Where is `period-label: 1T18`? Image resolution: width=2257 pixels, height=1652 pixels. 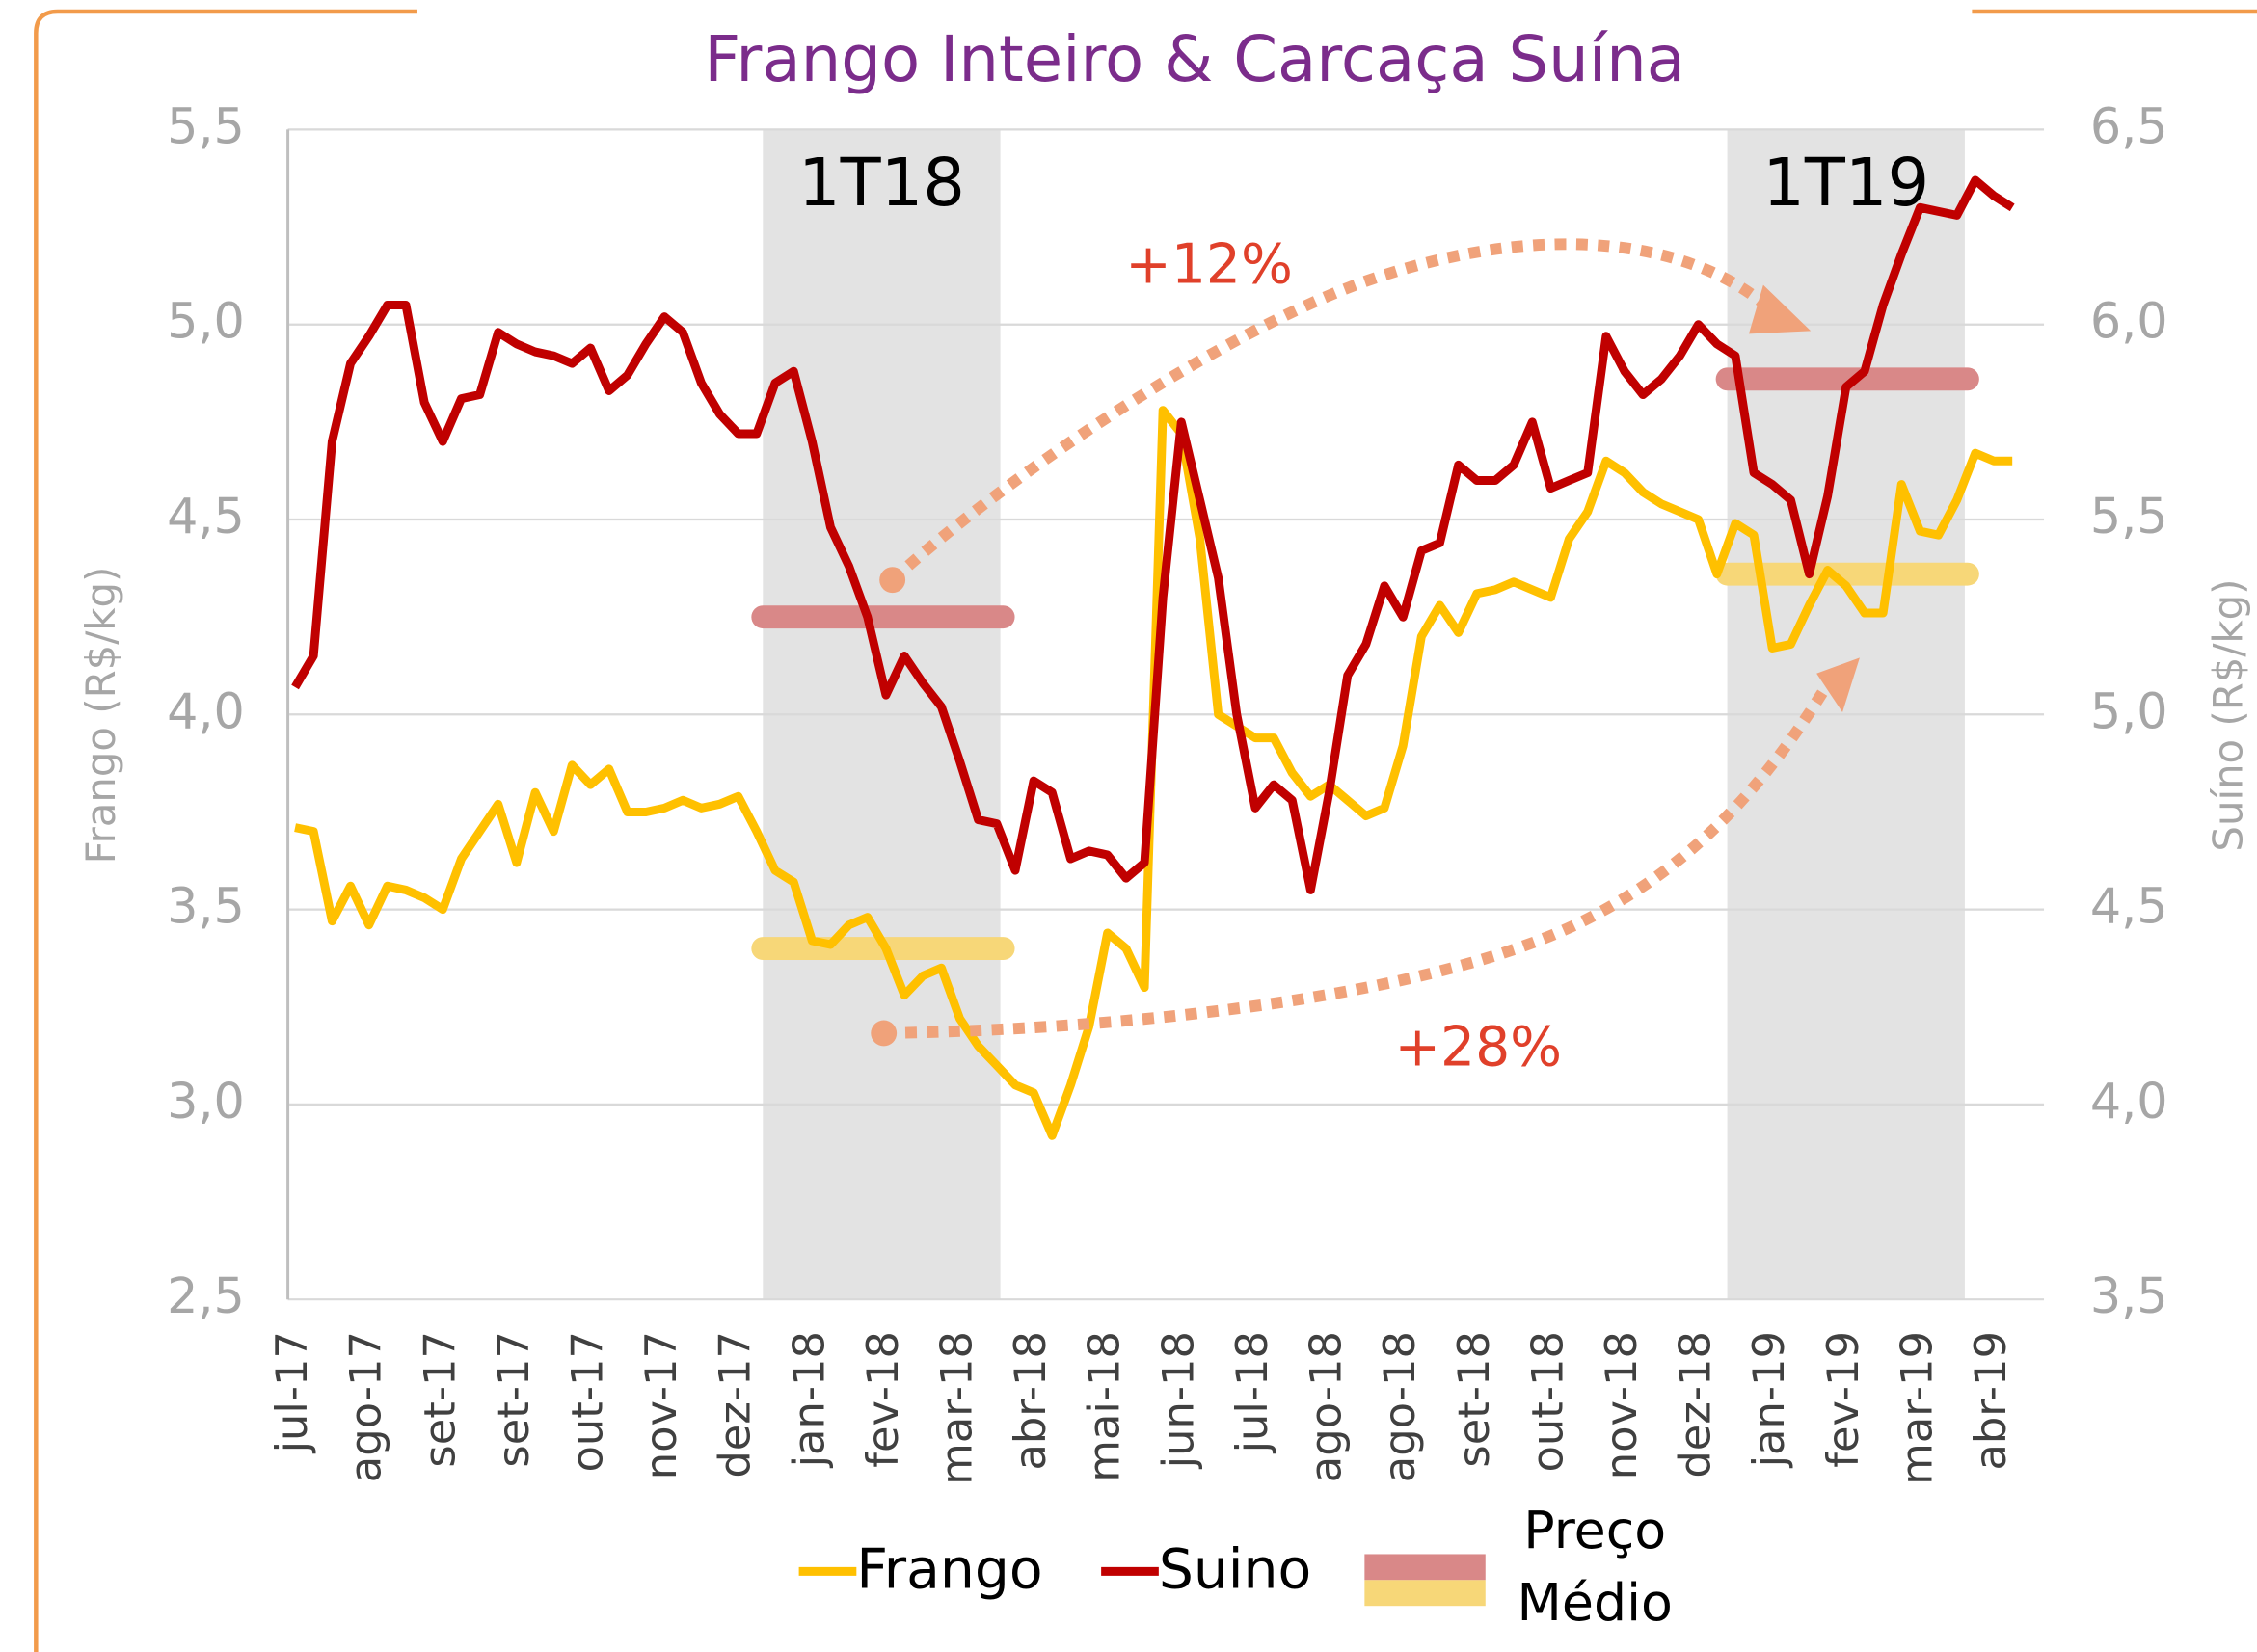 period-label: 1T18 is located at coordinates (881, 183).